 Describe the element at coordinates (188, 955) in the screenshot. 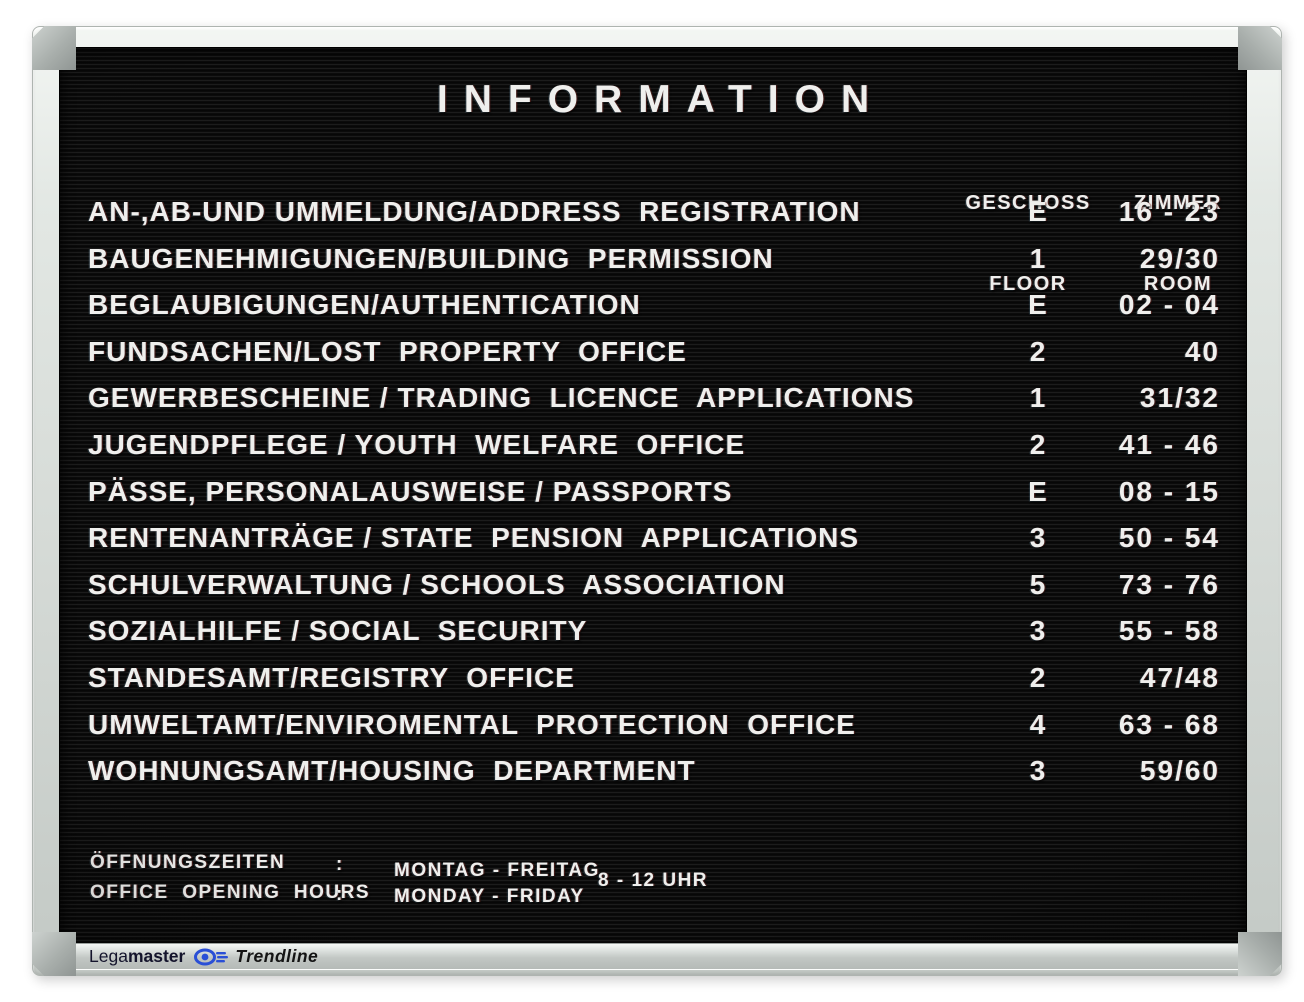

I see `legamaster-logo: Lega master Trendline` at that location.